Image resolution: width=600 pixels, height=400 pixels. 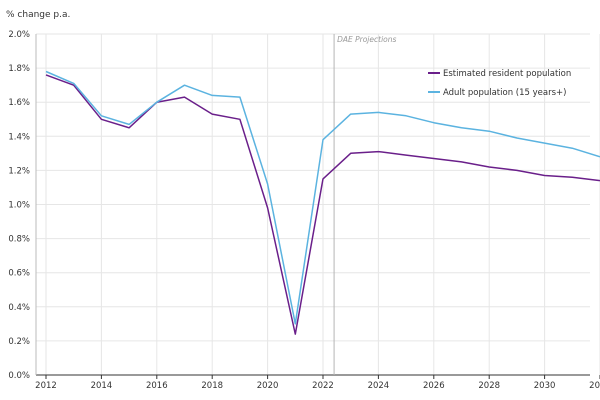 I want to click on y-tick-label: 1.8%, so click(x=19, y=69).